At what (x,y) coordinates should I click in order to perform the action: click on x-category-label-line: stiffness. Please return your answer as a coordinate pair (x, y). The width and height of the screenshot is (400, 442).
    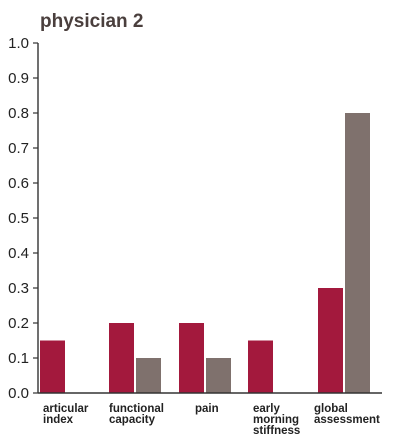
    Looking at the image, I should click on (276, 431).